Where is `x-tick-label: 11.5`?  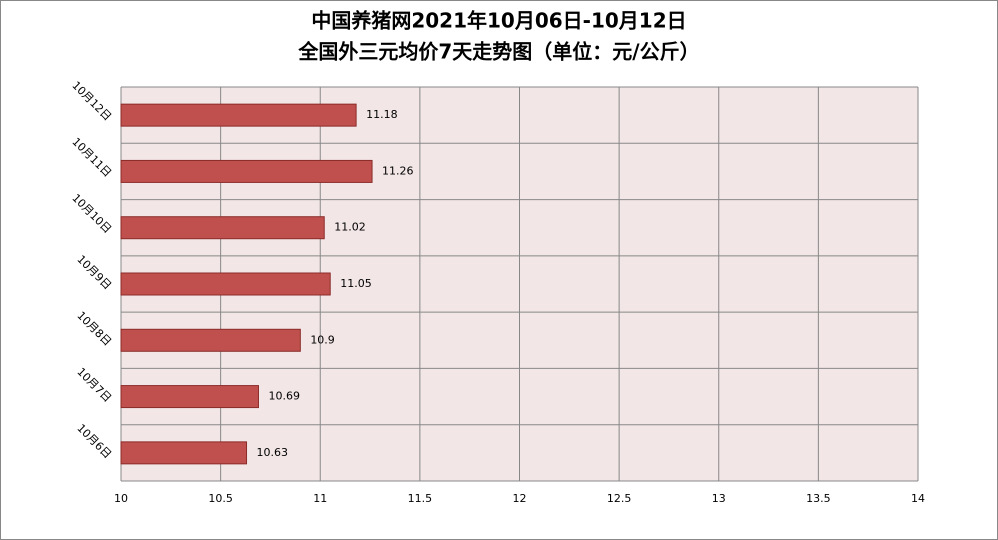 x-tick-label: 11.5 is located at coordinates (420, 498).